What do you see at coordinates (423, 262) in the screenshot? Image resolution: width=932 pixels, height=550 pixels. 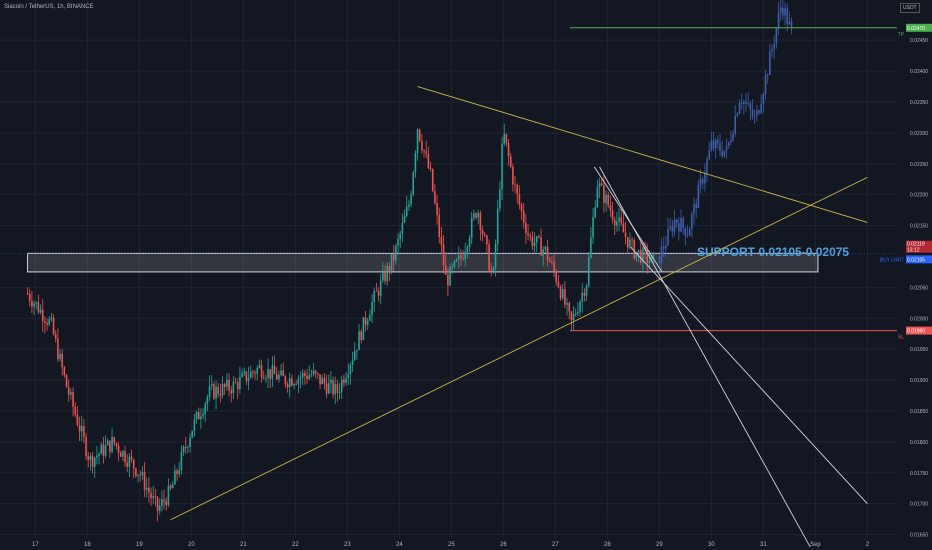 I see `support-zone-box` at bounding box center [423, 262].